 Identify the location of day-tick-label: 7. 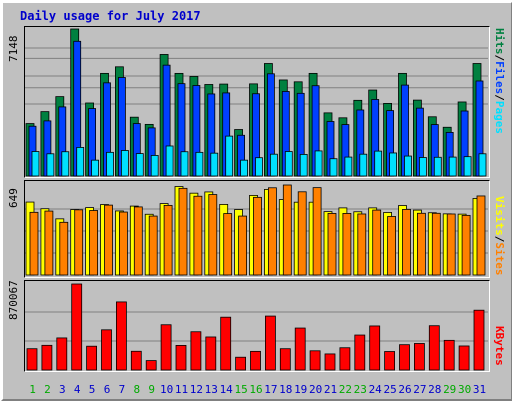
(122, 389).